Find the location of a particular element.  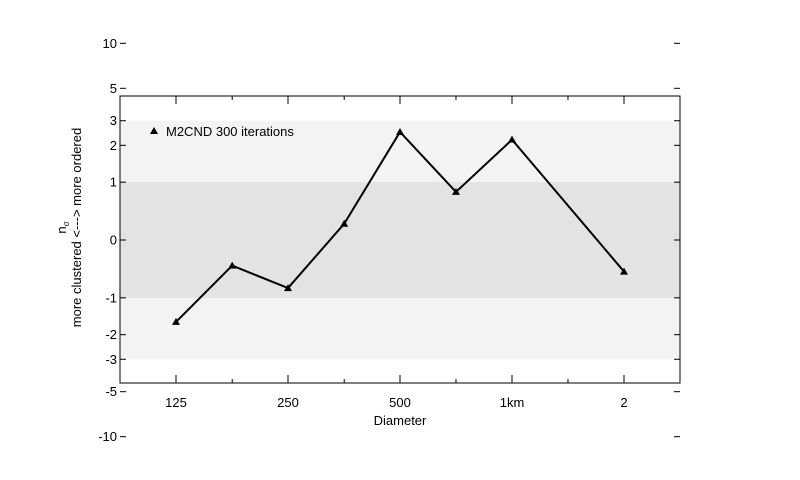

x-tick-label: 250 is located at coordinates (288, 402).